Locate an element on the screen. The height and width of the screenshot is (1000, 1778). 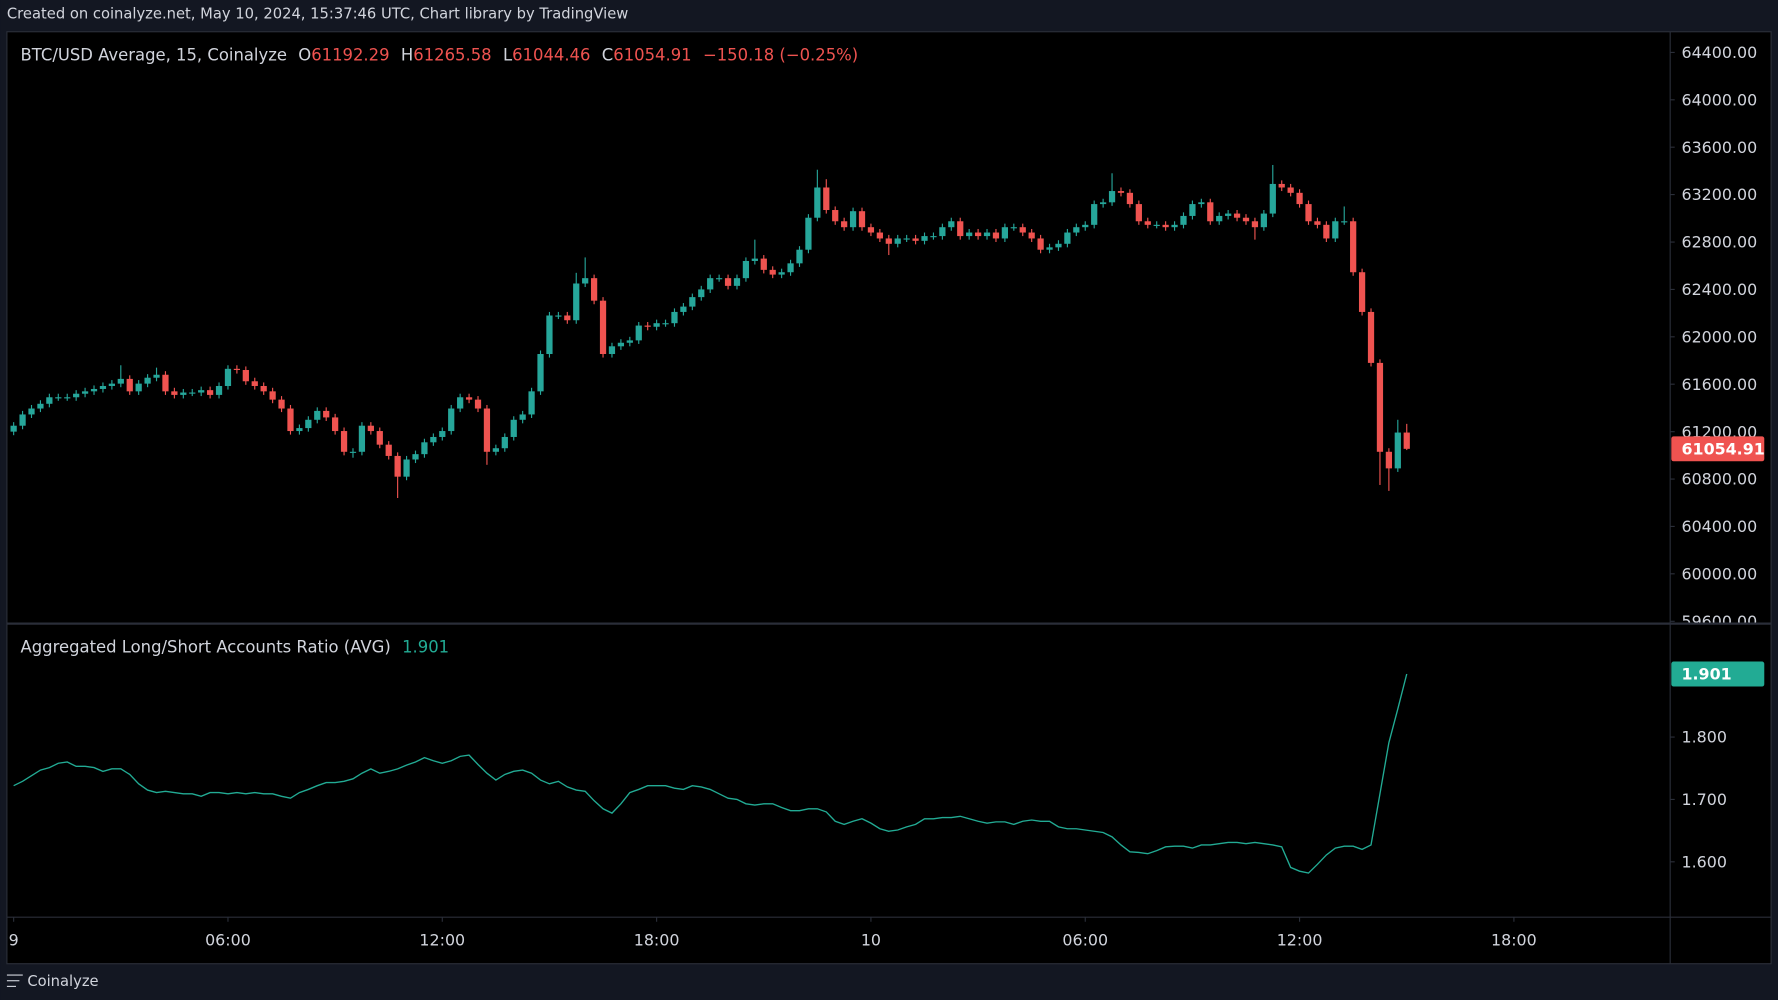
legend-high: 61265.58 is located at coordinates (452, 54).